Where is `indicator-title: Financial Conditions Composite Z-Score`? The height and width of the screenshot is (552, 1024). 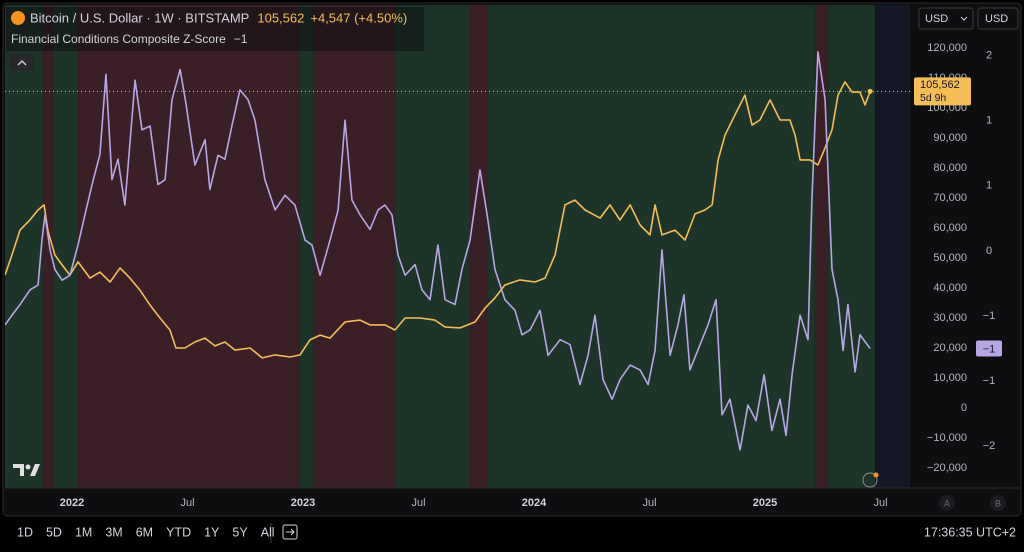 indicator-title: Financial Conditions Composite Z-Score is located at coordinates (118, 39).